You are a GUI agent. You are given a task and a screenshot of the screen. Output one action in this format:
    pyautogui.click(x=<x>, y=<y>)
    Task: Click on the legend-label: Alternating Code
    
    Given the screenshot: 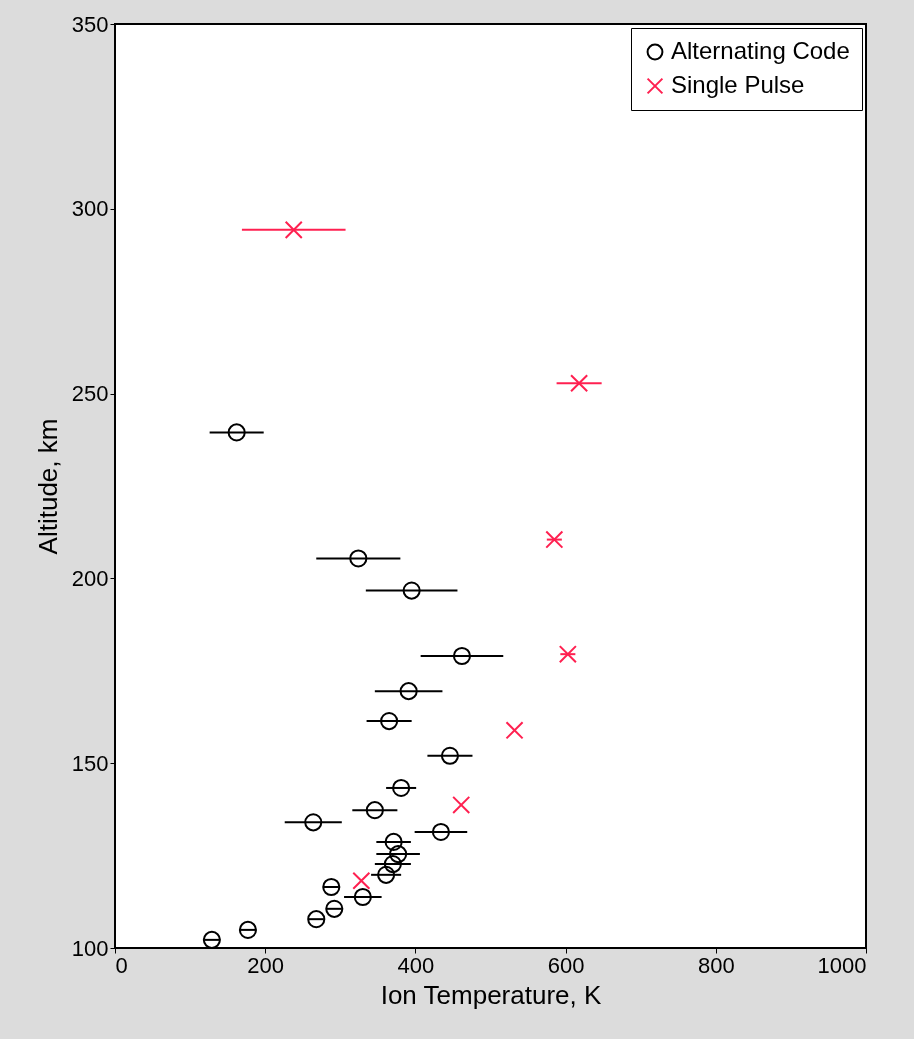 What is the action you would take?
    pyautogui.click(x=760, y=50)
    